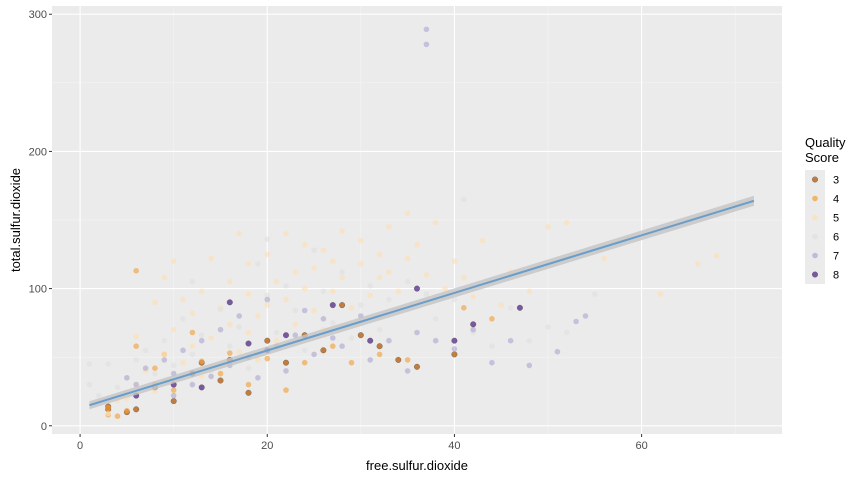  I want to click on y-axis-title: total.sulfur.dioxide, so click(15, 220).